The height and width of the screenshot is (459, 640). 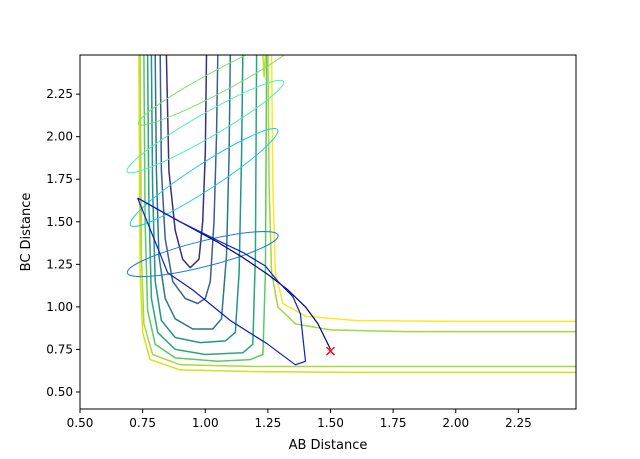 I want to click on y-tick-label-4: 1.25, so click(x=59, y=264).